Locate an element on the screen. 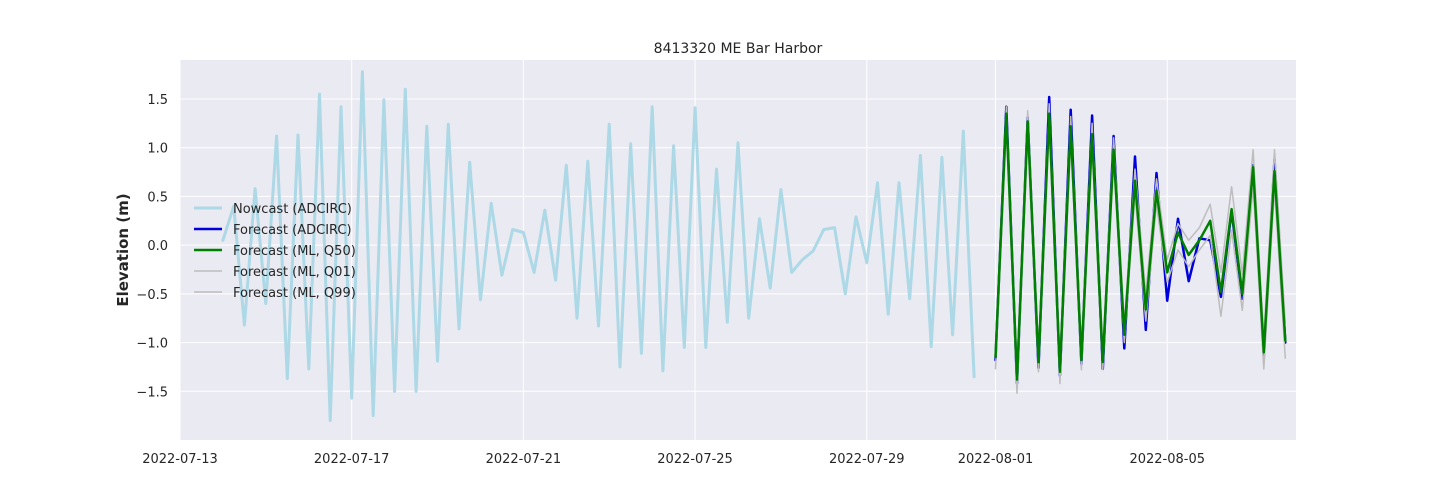 This screenshot has width=1440, height=504. x-tick-label: 2022-07-25 is located at coordinates (695, 459).